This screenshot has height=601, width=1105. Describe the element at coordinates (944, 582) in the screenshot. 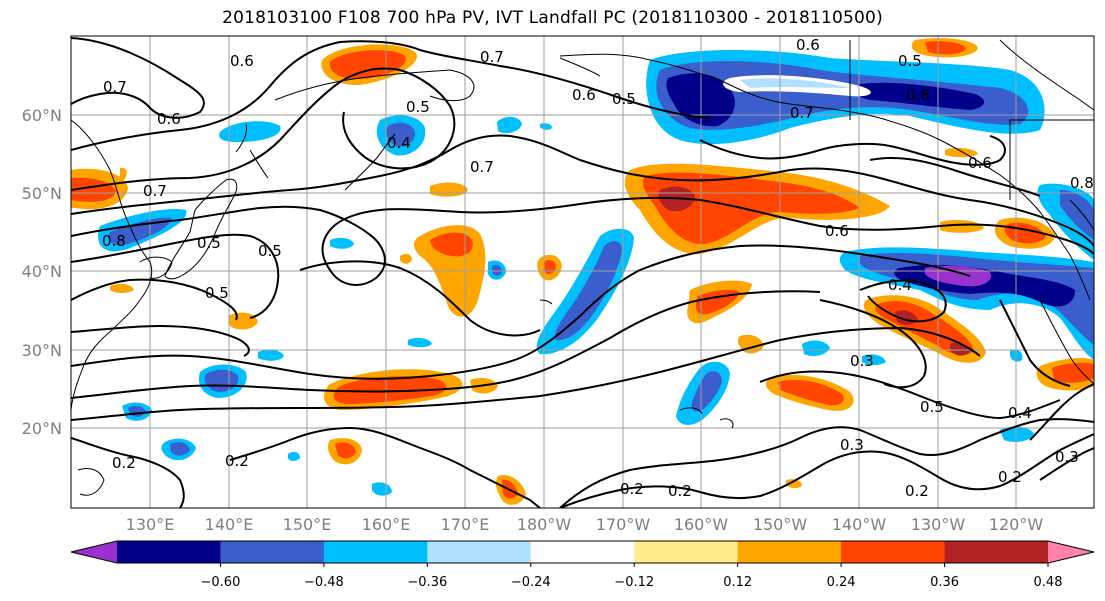

I see `colorbar-tick-label: 0.36` at that location.